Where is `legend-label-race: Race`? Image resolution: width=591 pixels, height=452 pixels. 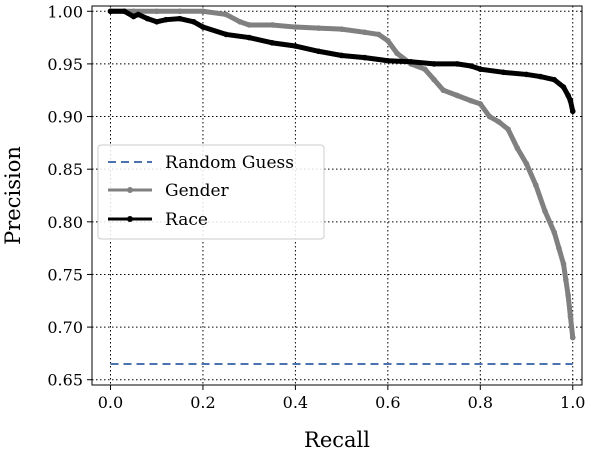
legend-label-race: Race is located at coordinates (186, 220).